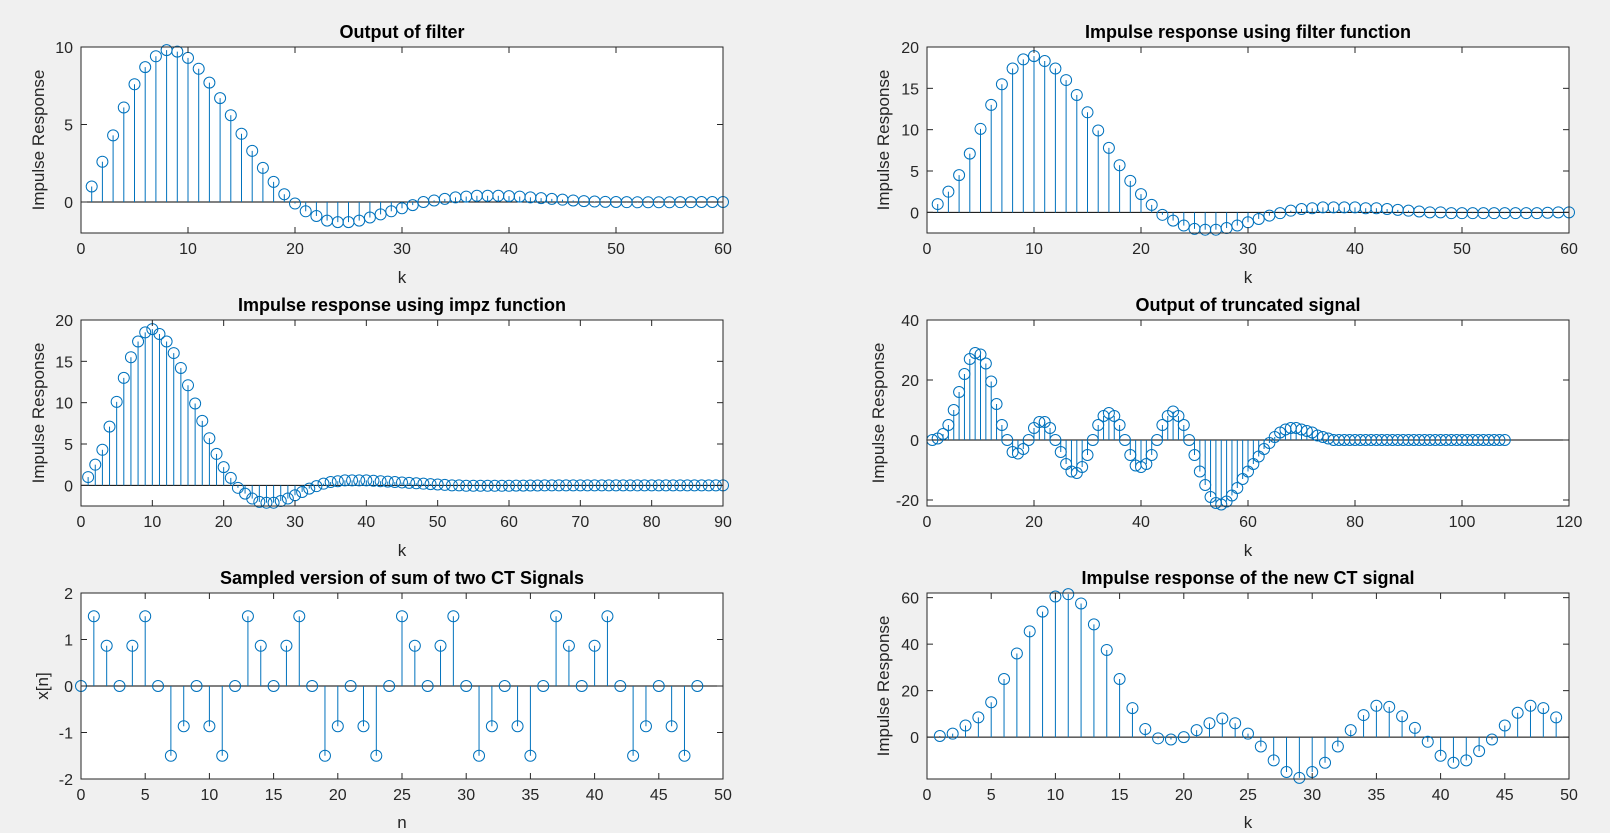  I want to click on x-tick-label: 80, so click(652, 522).